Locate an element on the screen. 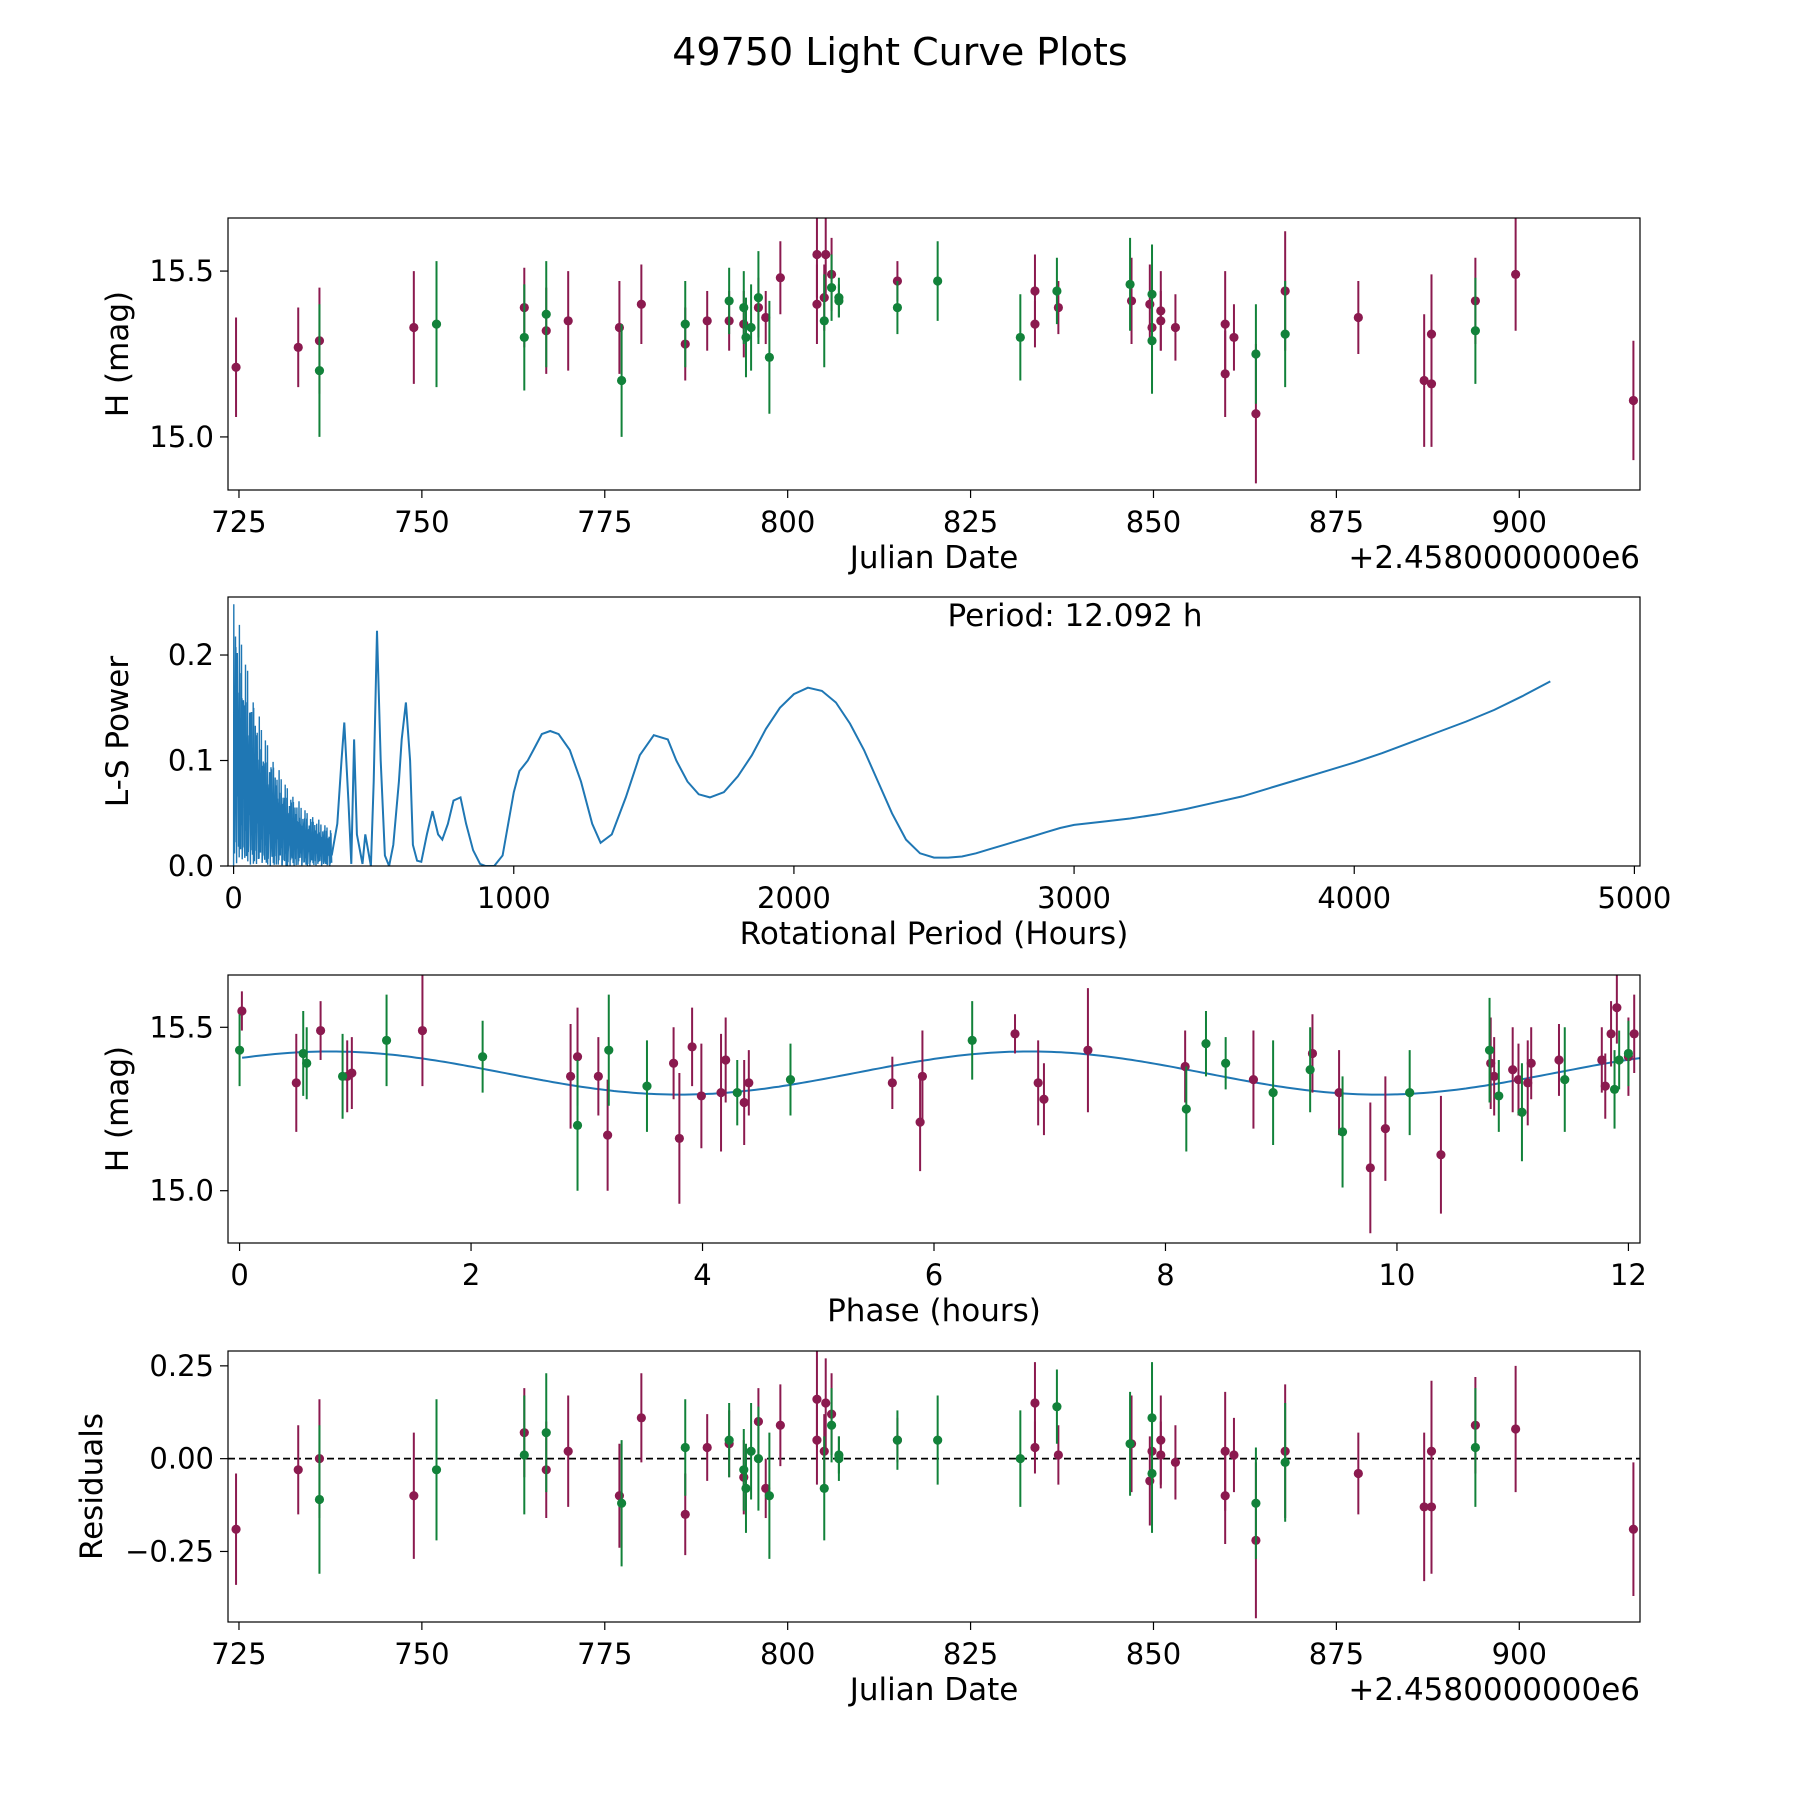 The height and width of the screenshot is (1800, 1800). model-fit-curve is located at coordinates (940, 1073).